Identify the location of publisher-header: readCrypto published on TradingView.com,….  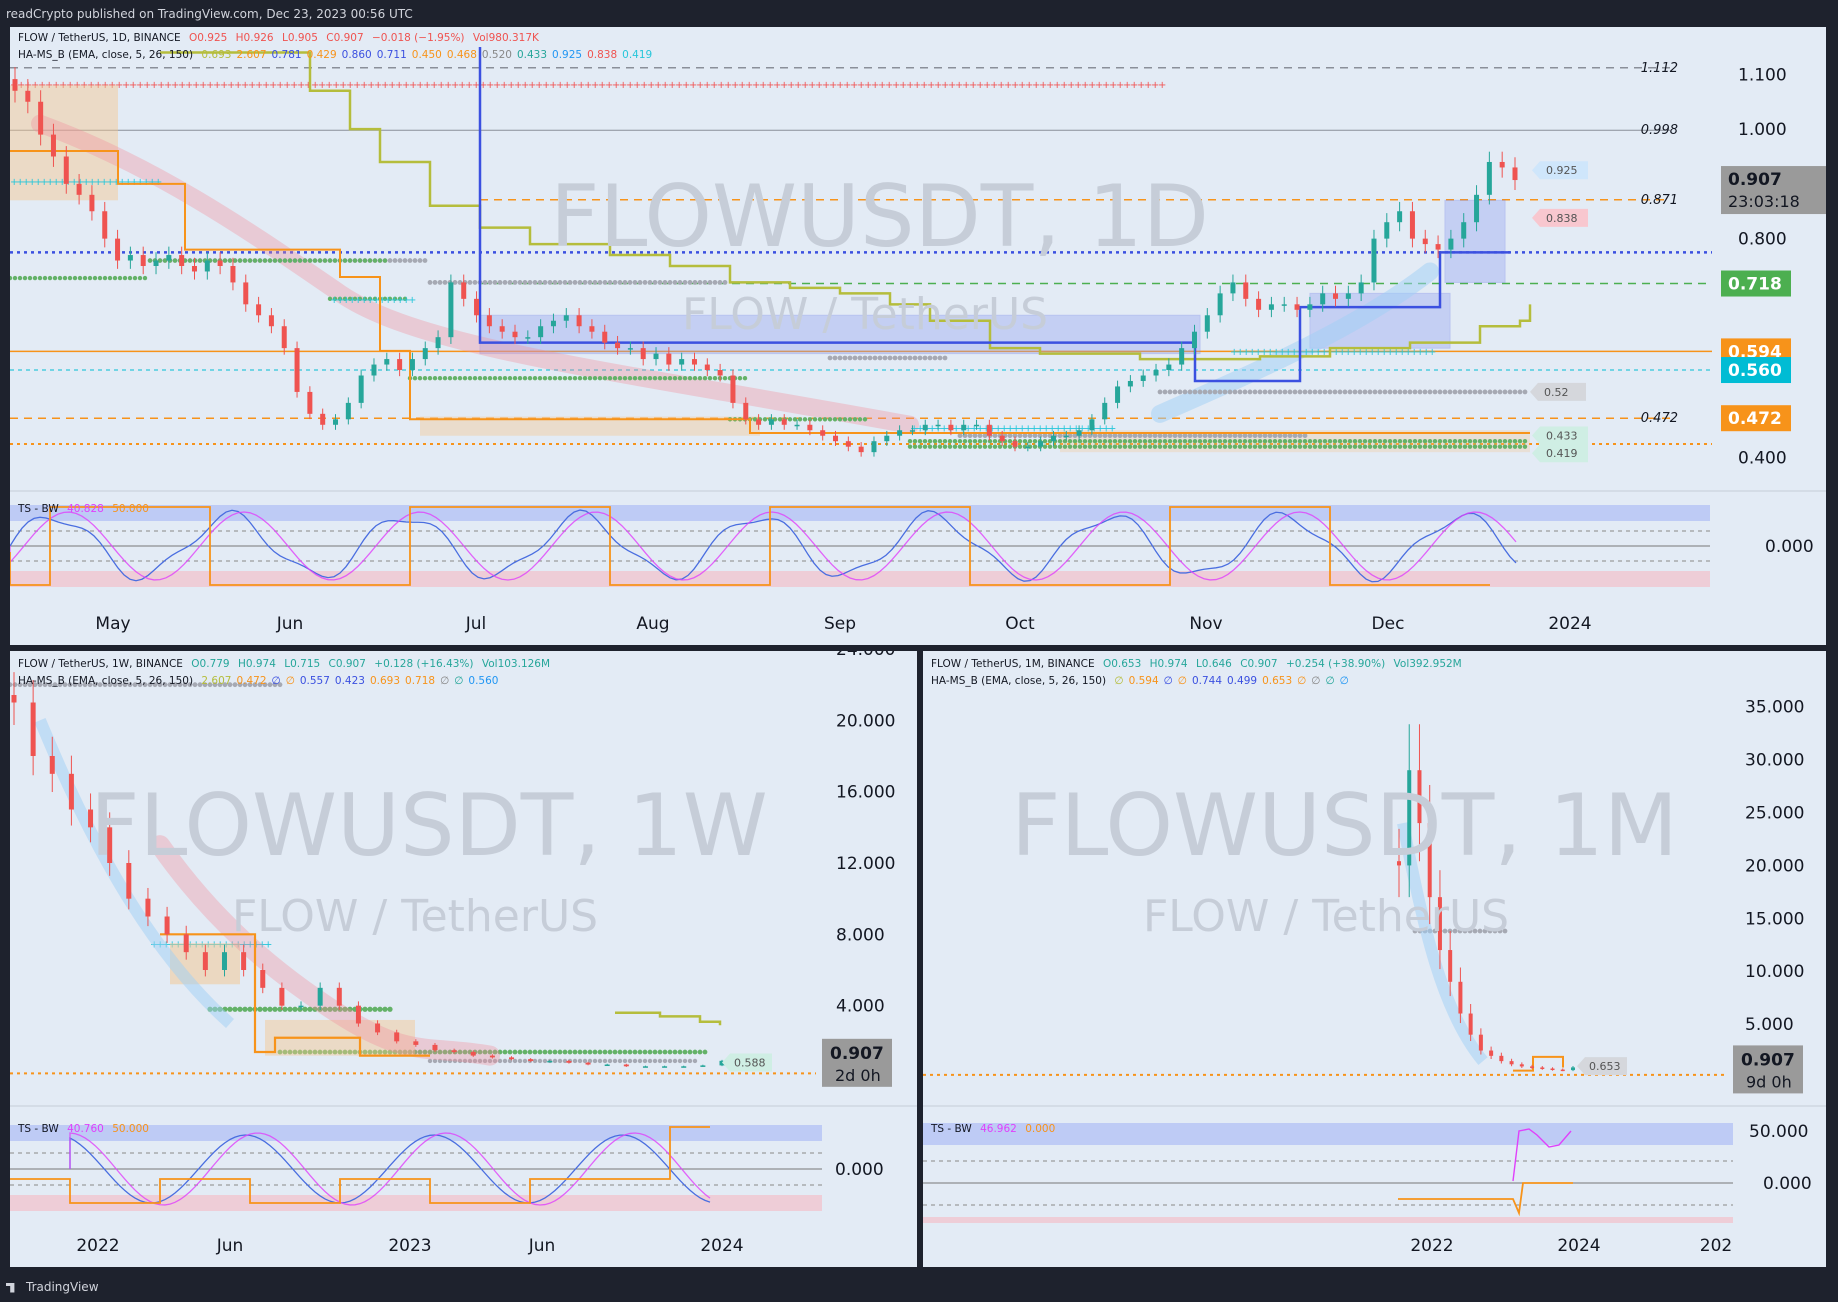
(209, 14).